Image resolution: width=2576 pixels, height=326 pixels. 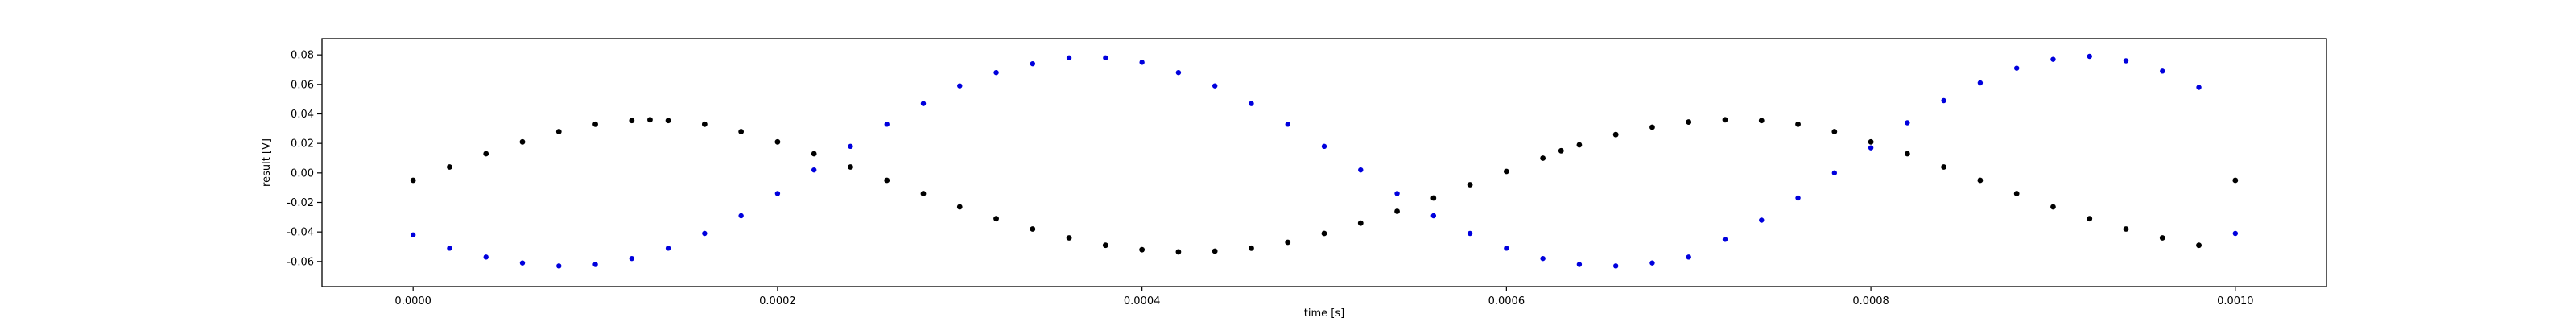 I want to click on y-tick-label: 0.08, so click(x=302, y=56).